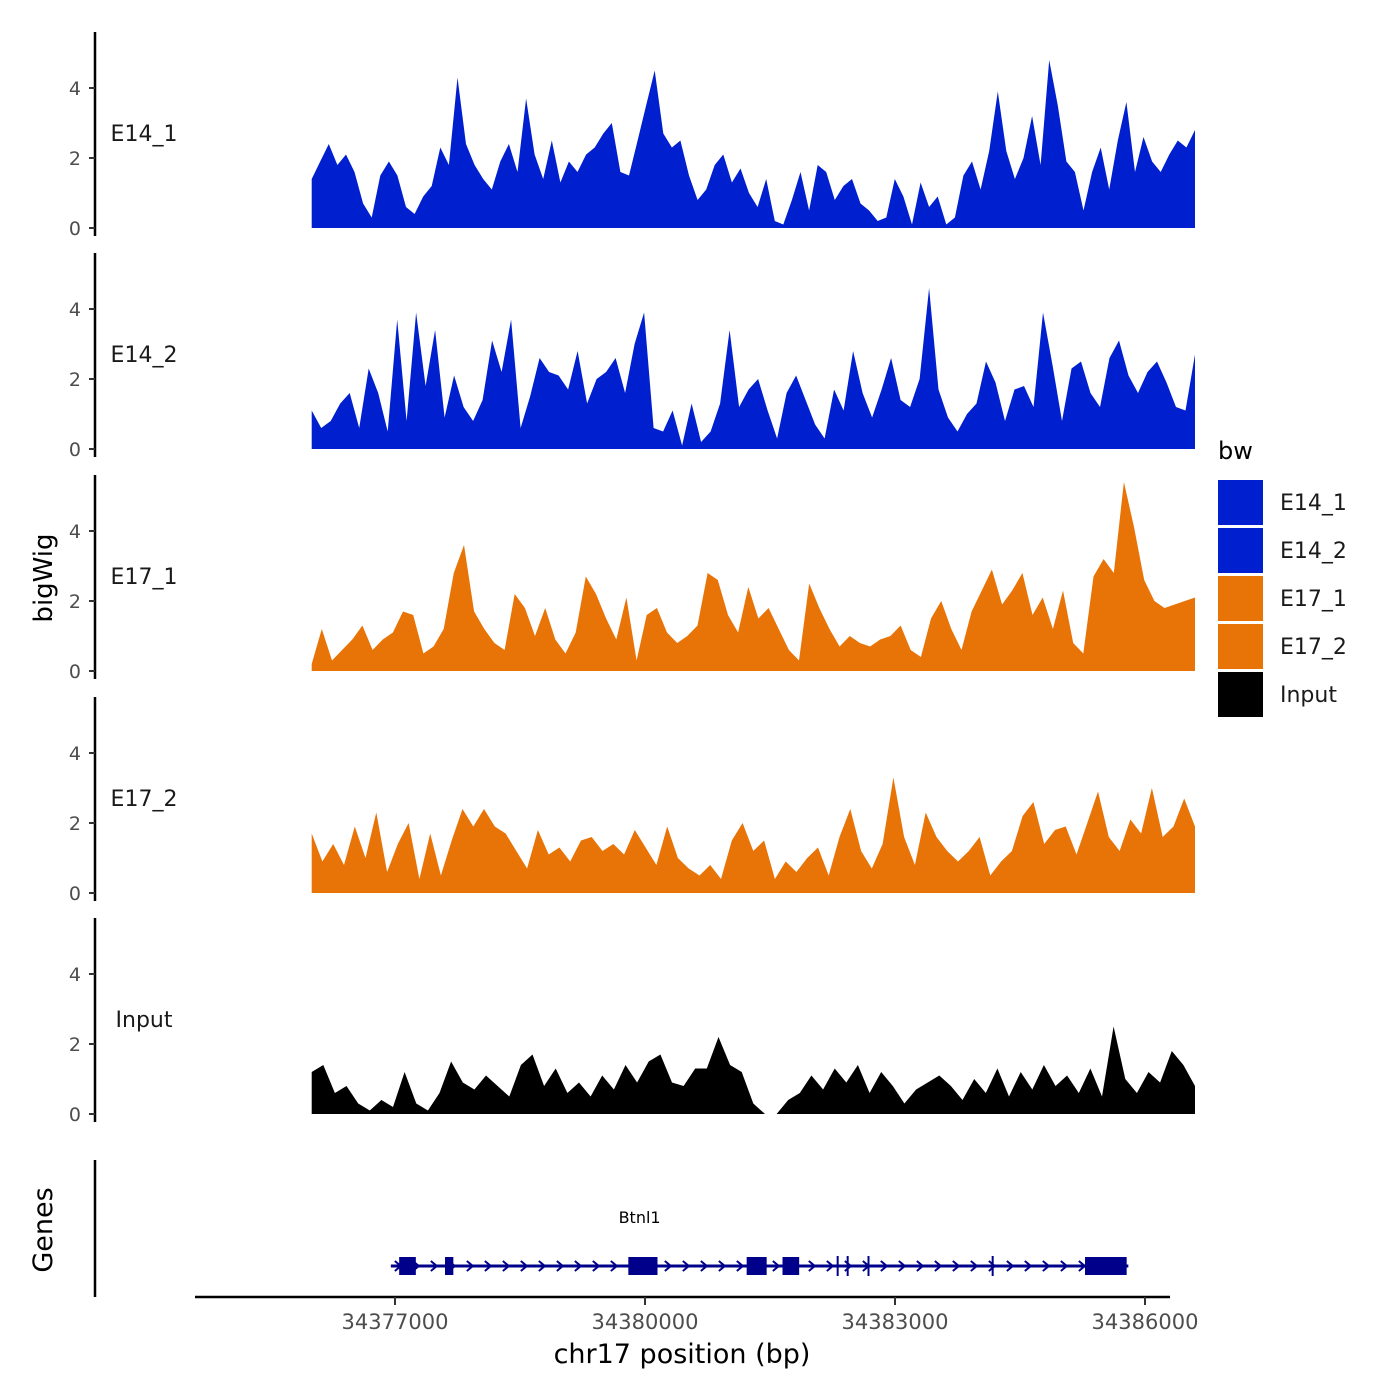 The image size is (1400, 1400). What do you see at coordinates (645, 1322) in the screenshot?
I see `x-tick-label: 34380000` at bounding box center [645, 1322].